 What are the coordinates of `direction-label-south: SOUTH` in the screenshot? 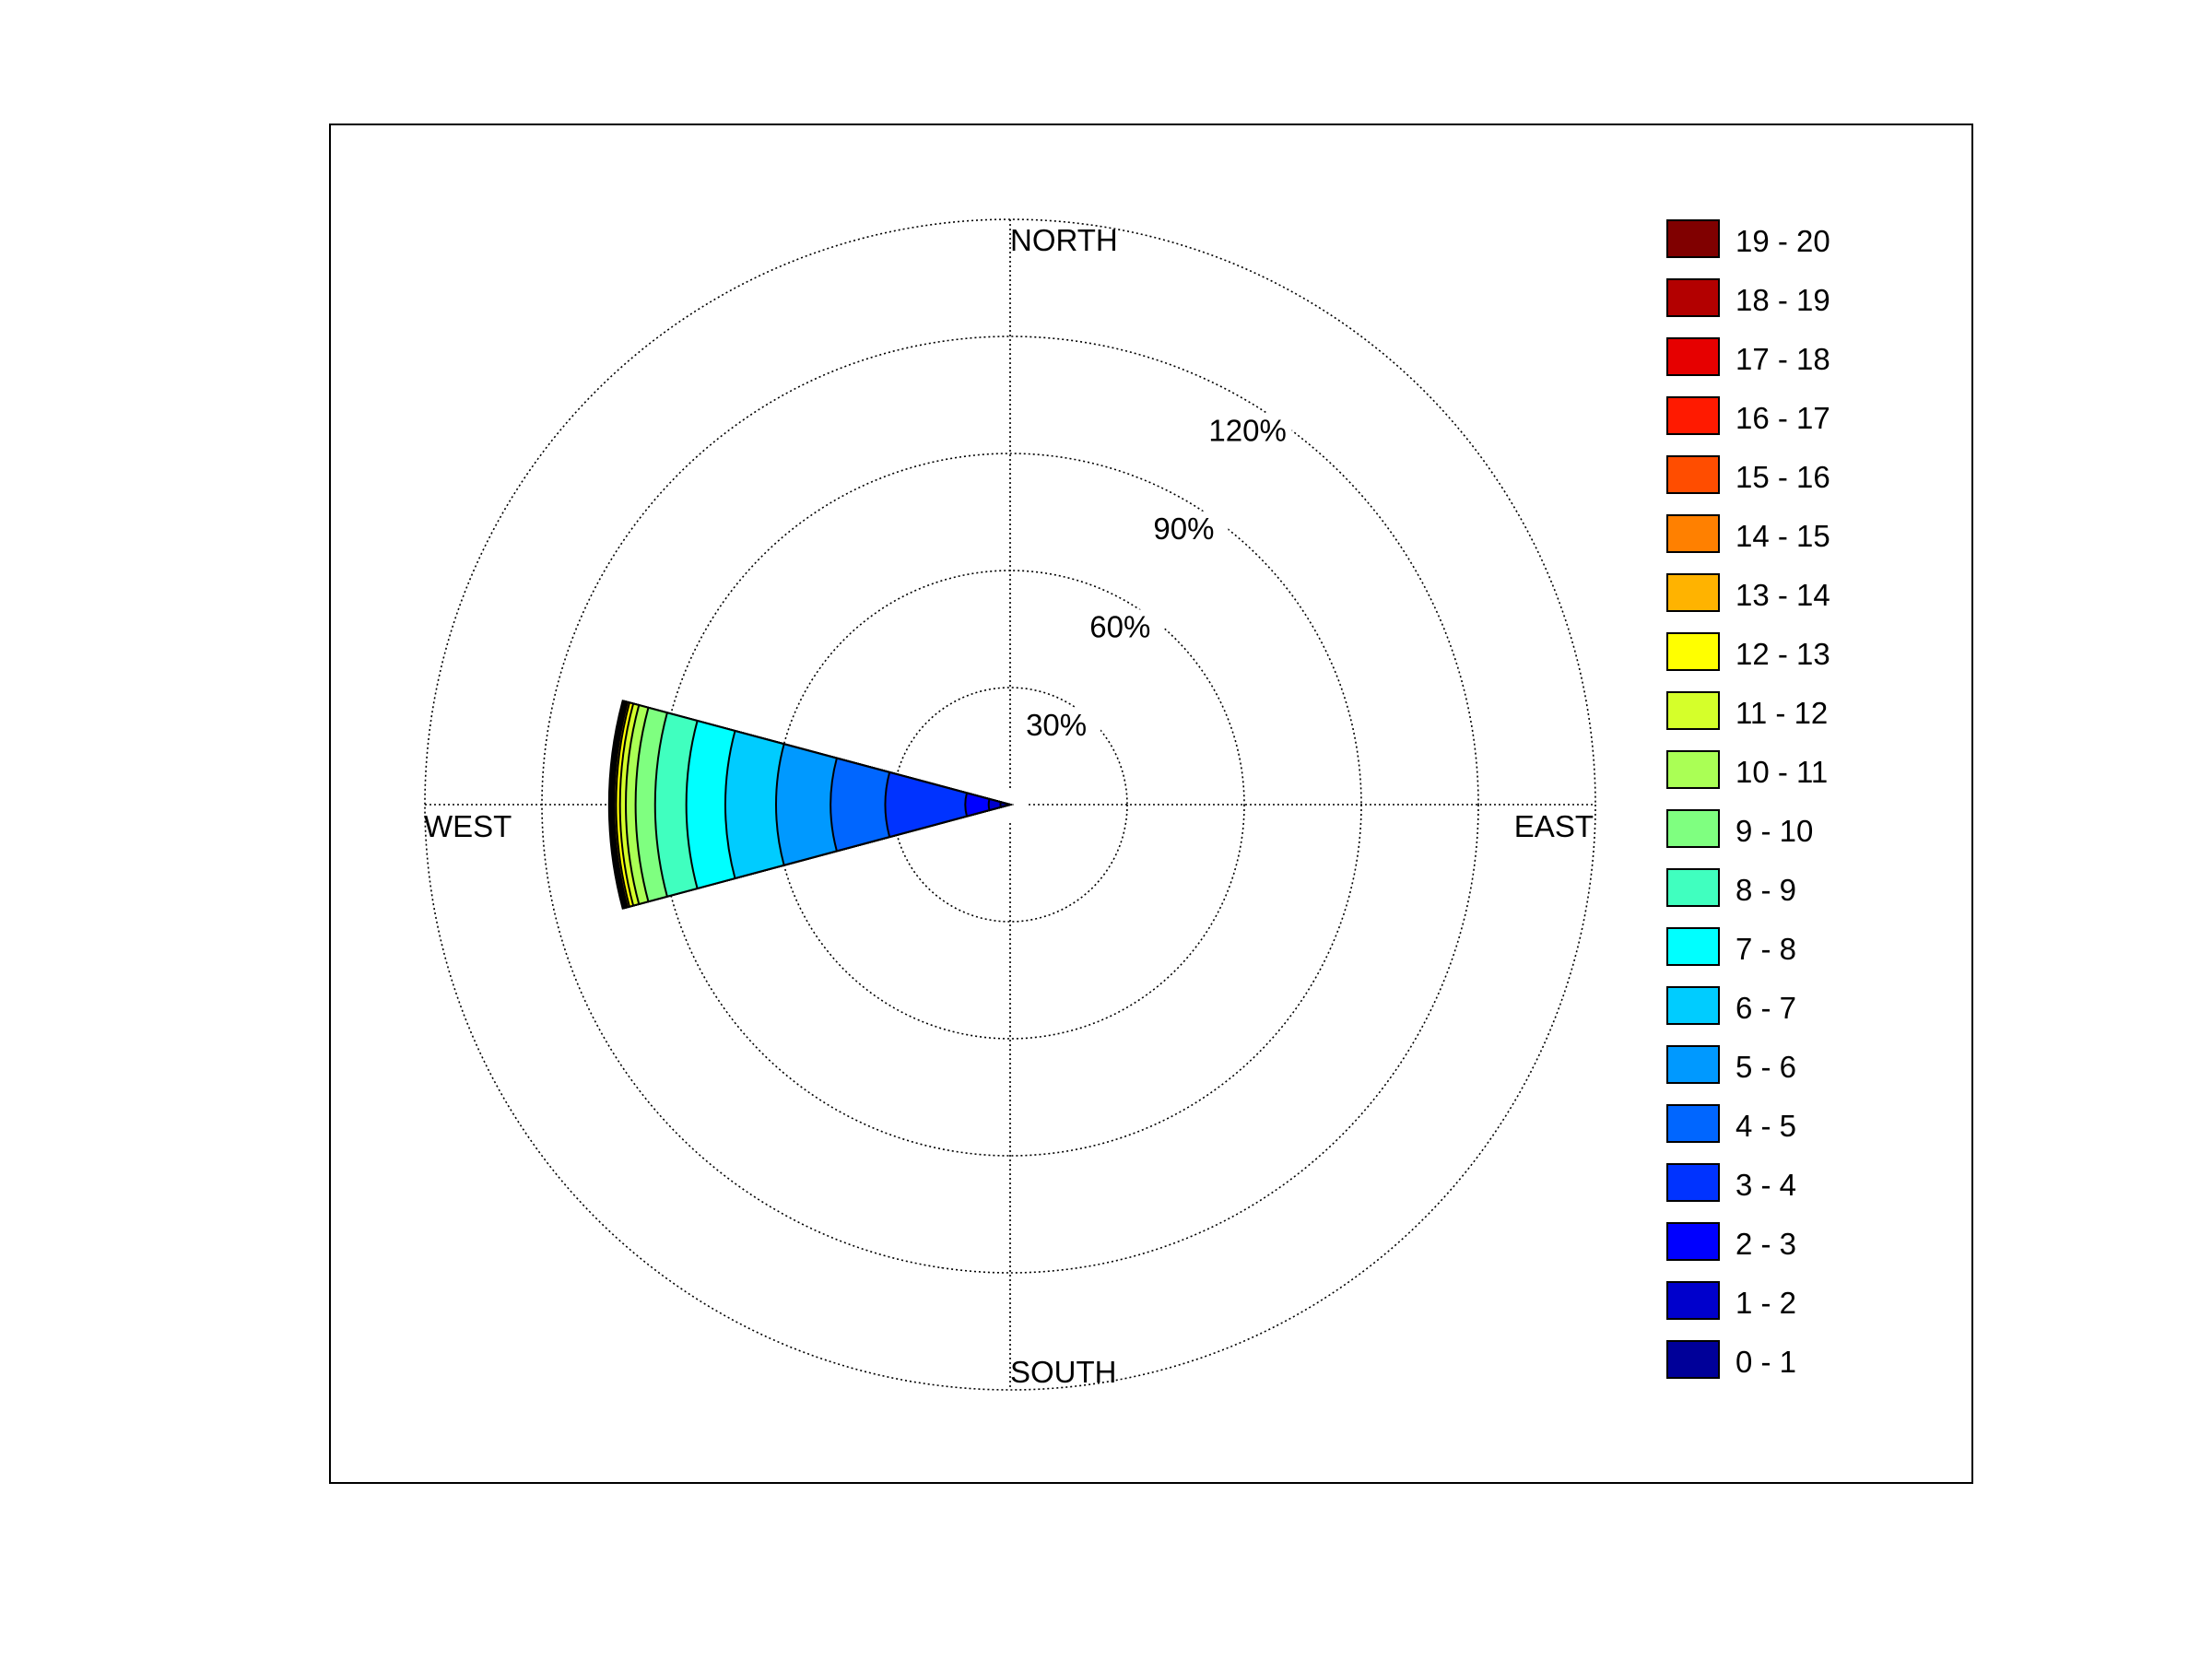 It's located at (1063, 1372).